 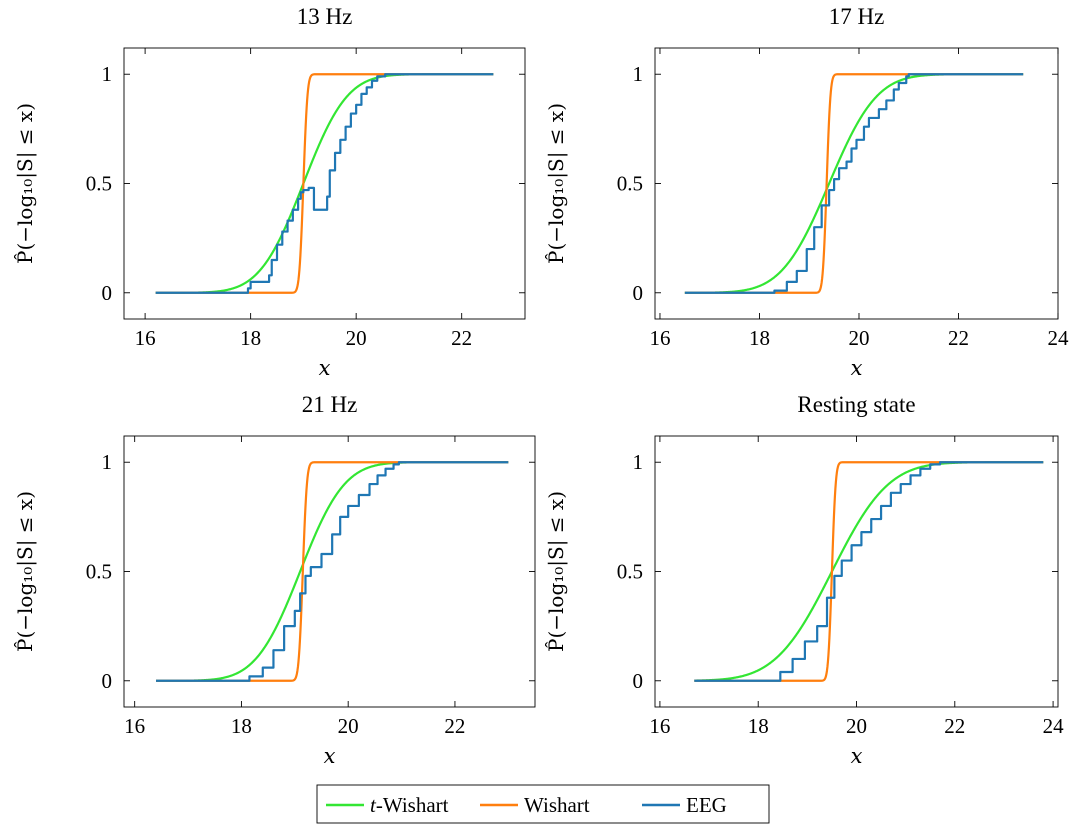 I want to click on legend-label: EEG, so click(x=706, y=805).